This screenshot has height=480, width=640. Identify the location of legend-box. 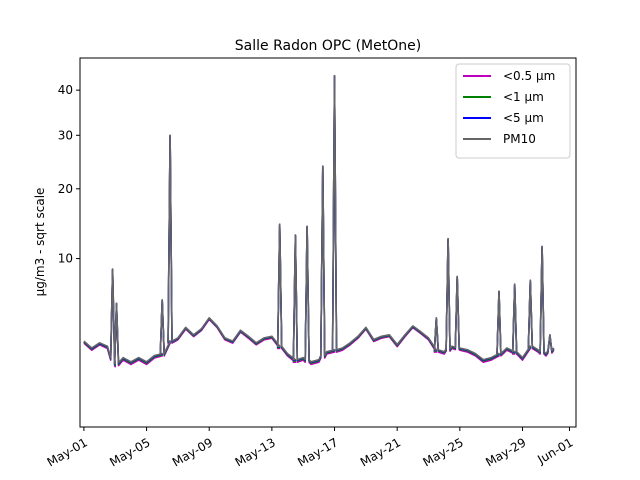
(513, 111).